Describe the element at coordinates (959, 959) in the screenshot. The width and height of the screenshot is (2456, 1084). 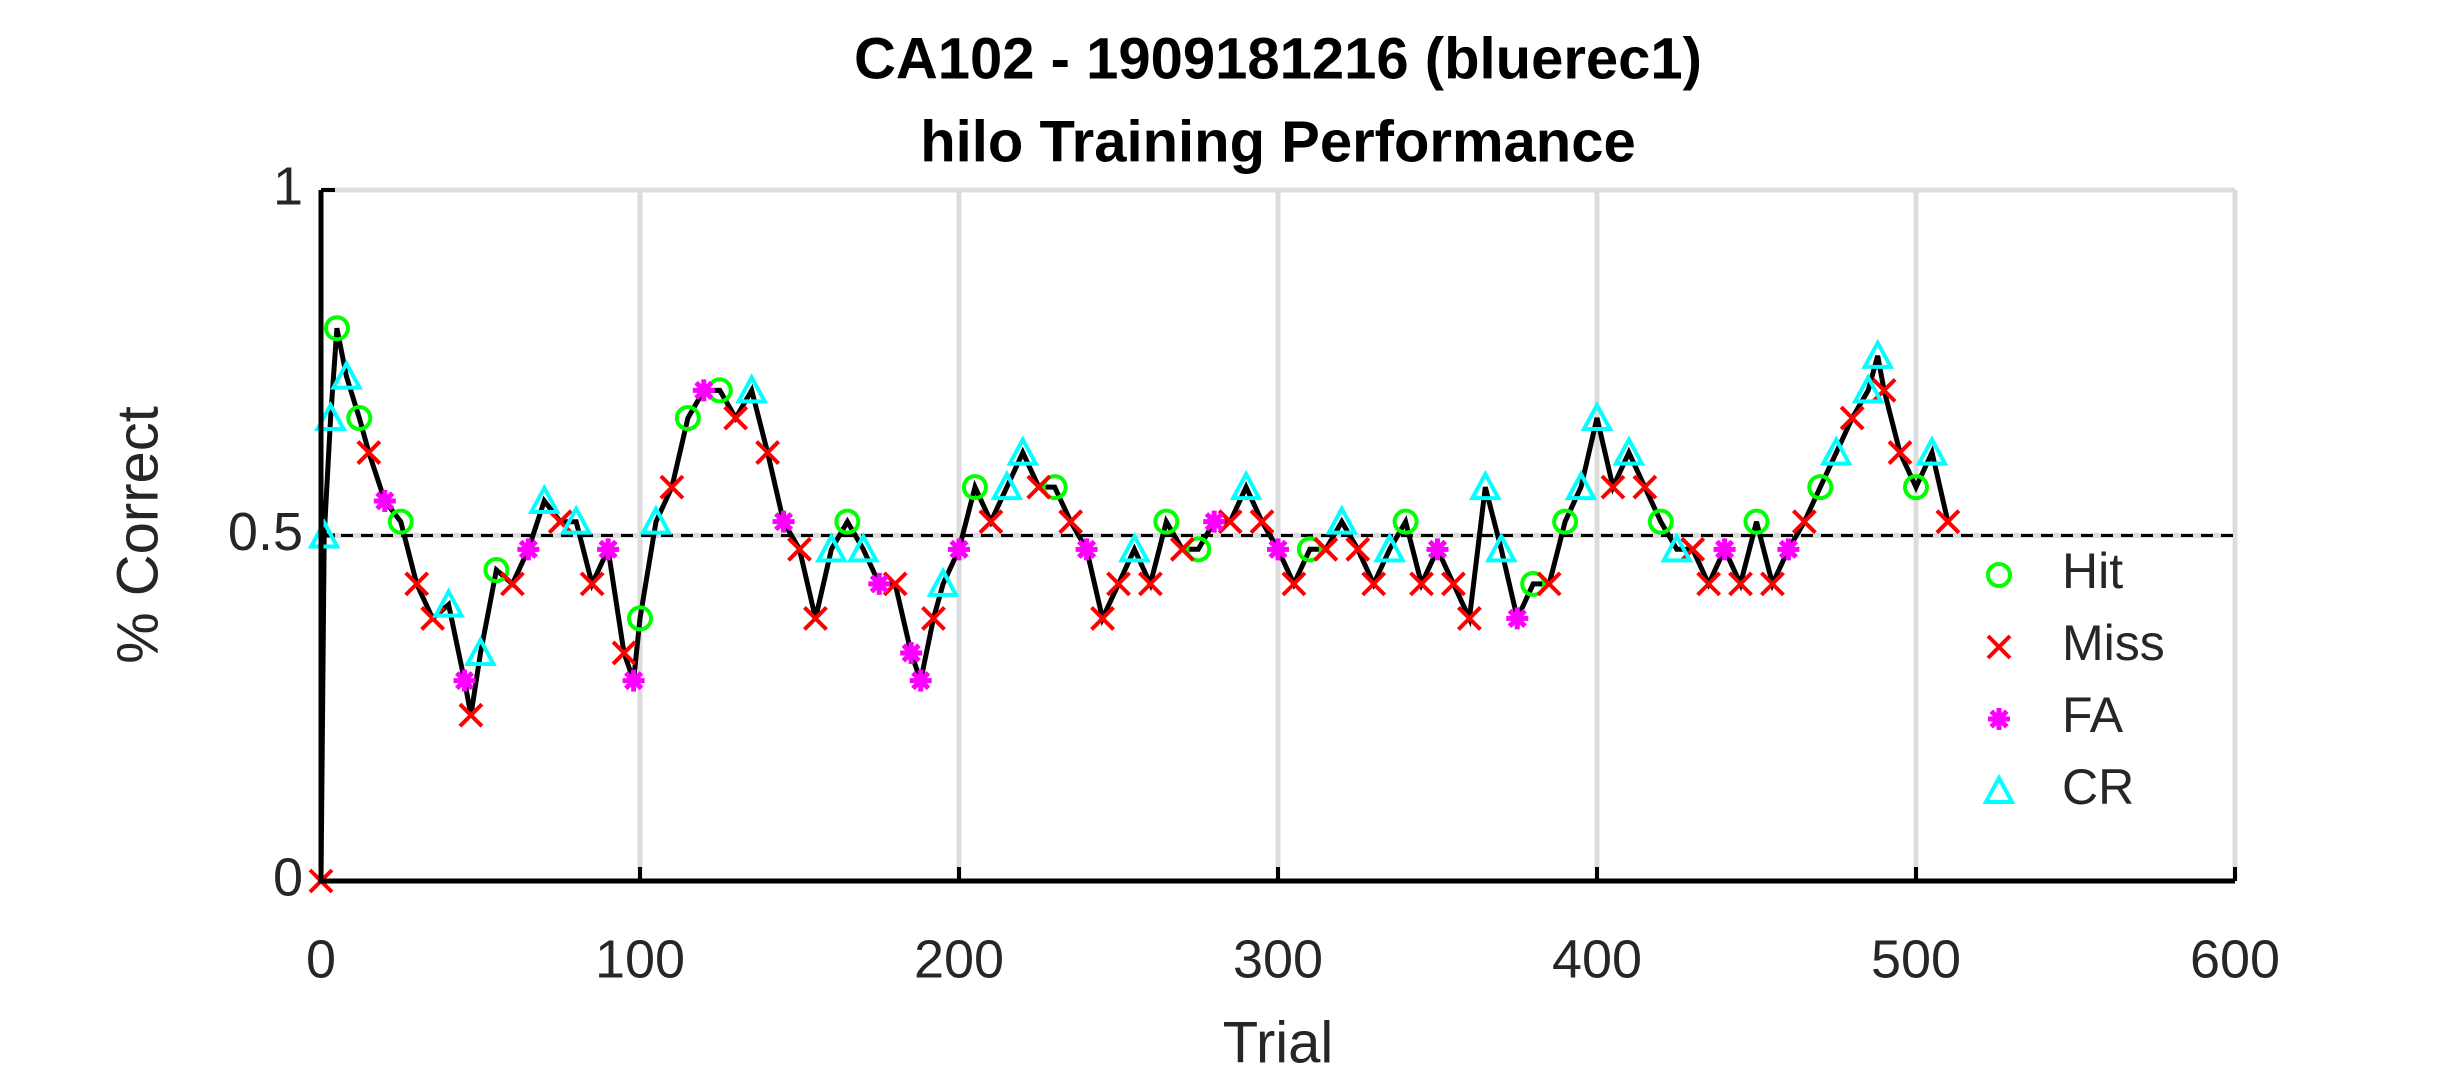
I see `x-tick-label: 200` at that location.